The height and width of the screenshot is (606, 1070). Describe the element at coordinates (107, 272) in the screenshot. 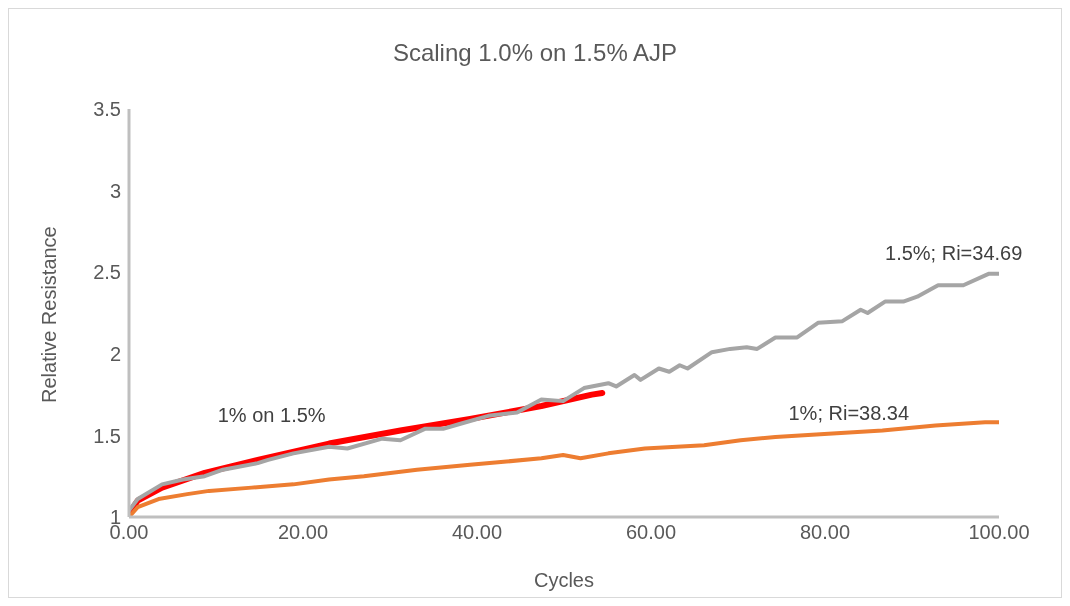

I see `y-tick-label: 2.5` at that location.